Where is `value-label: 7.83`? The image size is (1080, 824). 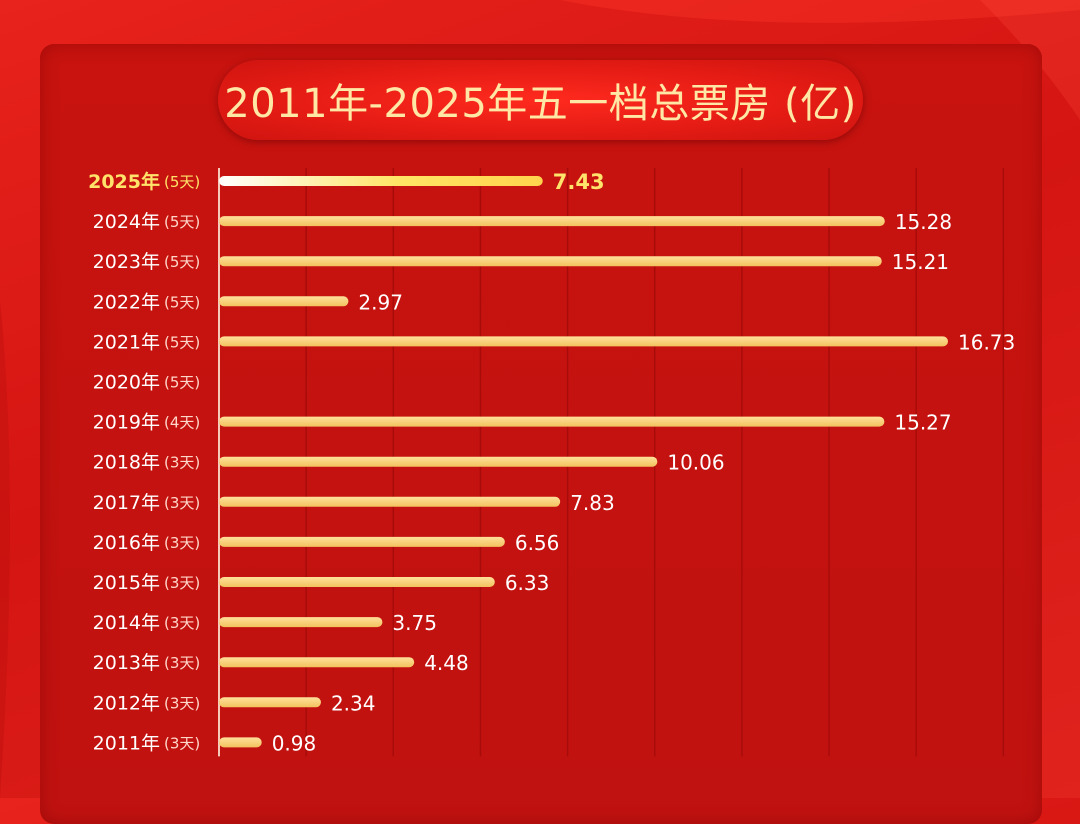 value-label: 7.83 is located at coordinates (592, 503).